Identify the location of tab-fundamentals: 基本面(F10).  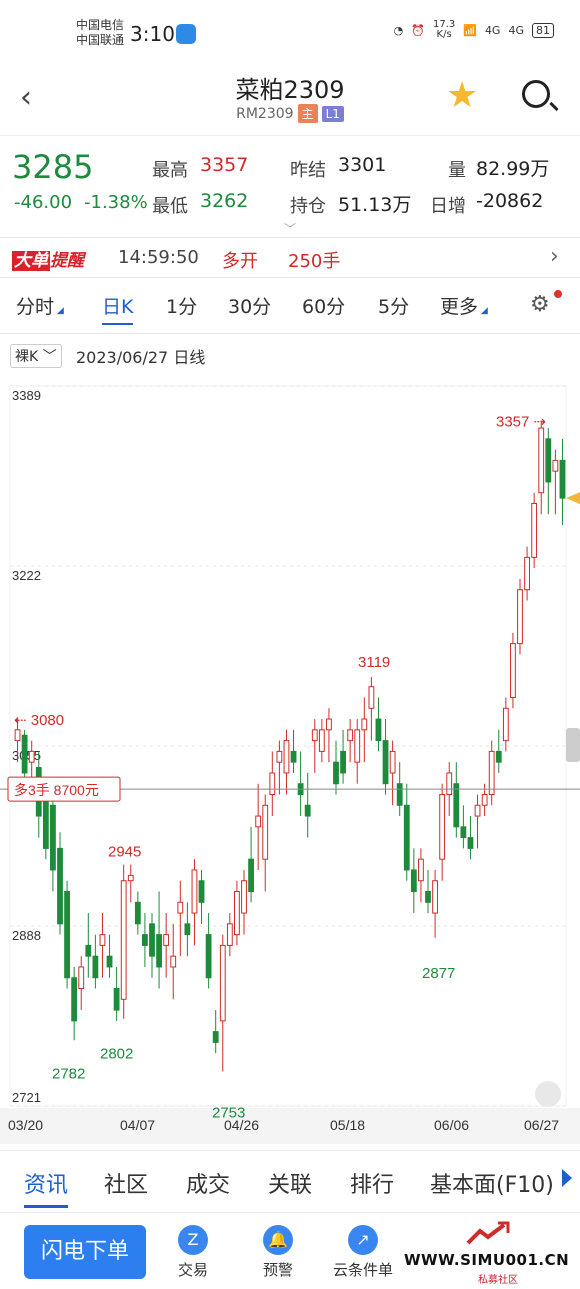
(492, 1185).